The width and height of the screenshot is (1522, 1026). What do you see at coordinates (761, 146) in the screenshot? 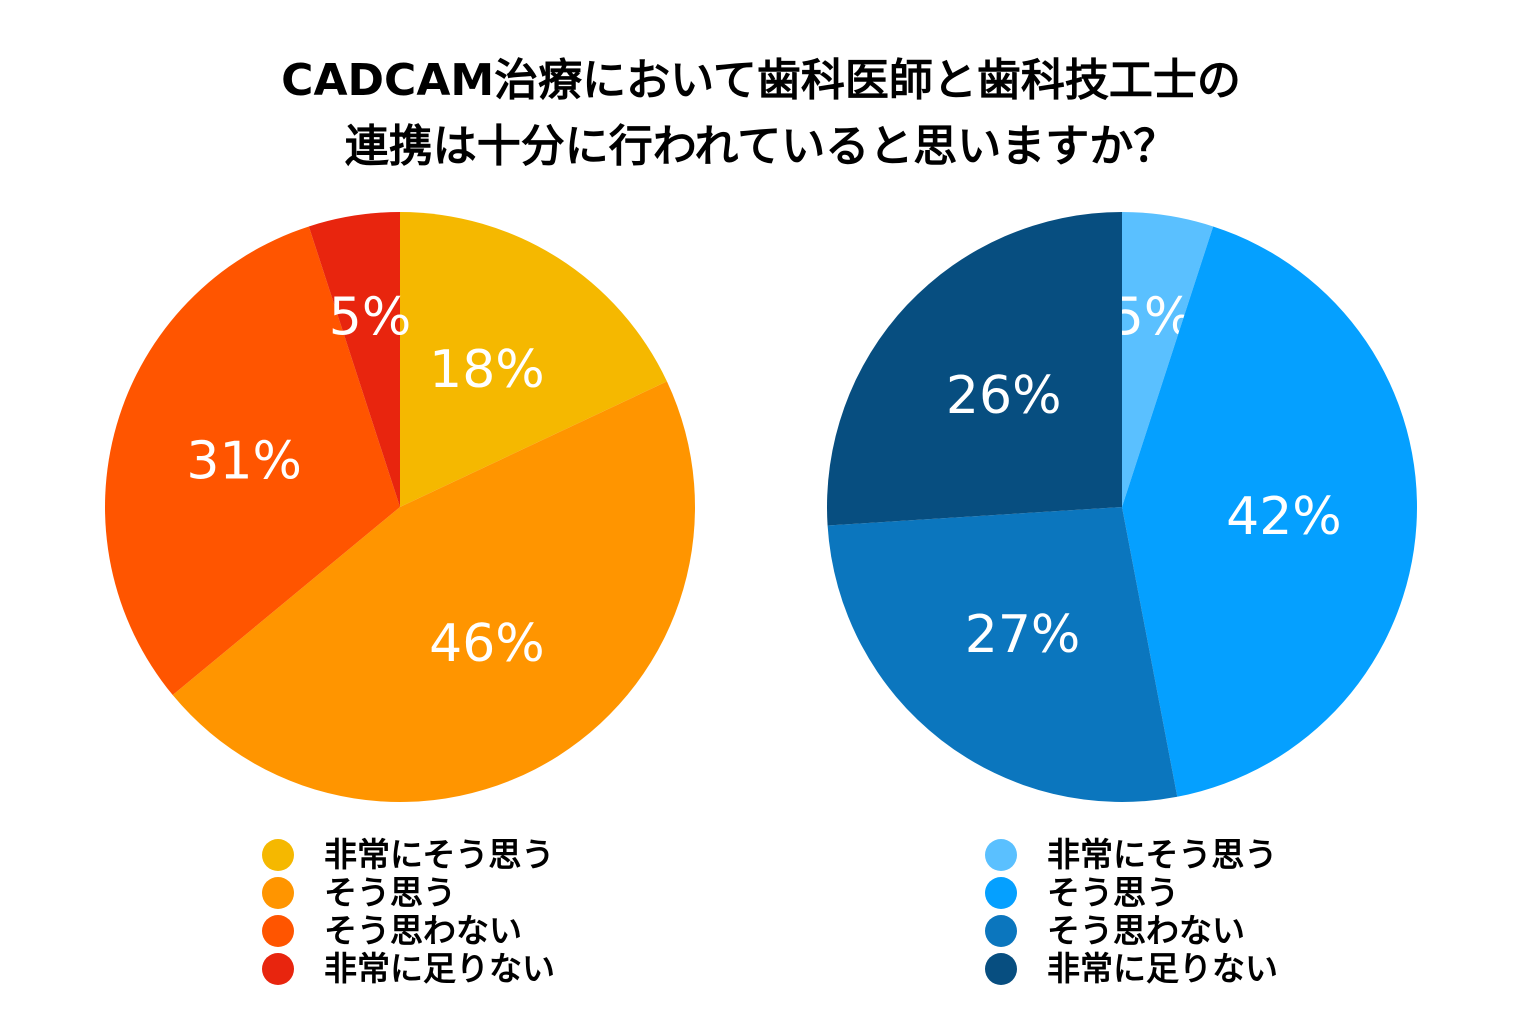
I see `chart-title-line-2: 連携は十分に行われていると思いますか？` at bounding box center [761, 146].